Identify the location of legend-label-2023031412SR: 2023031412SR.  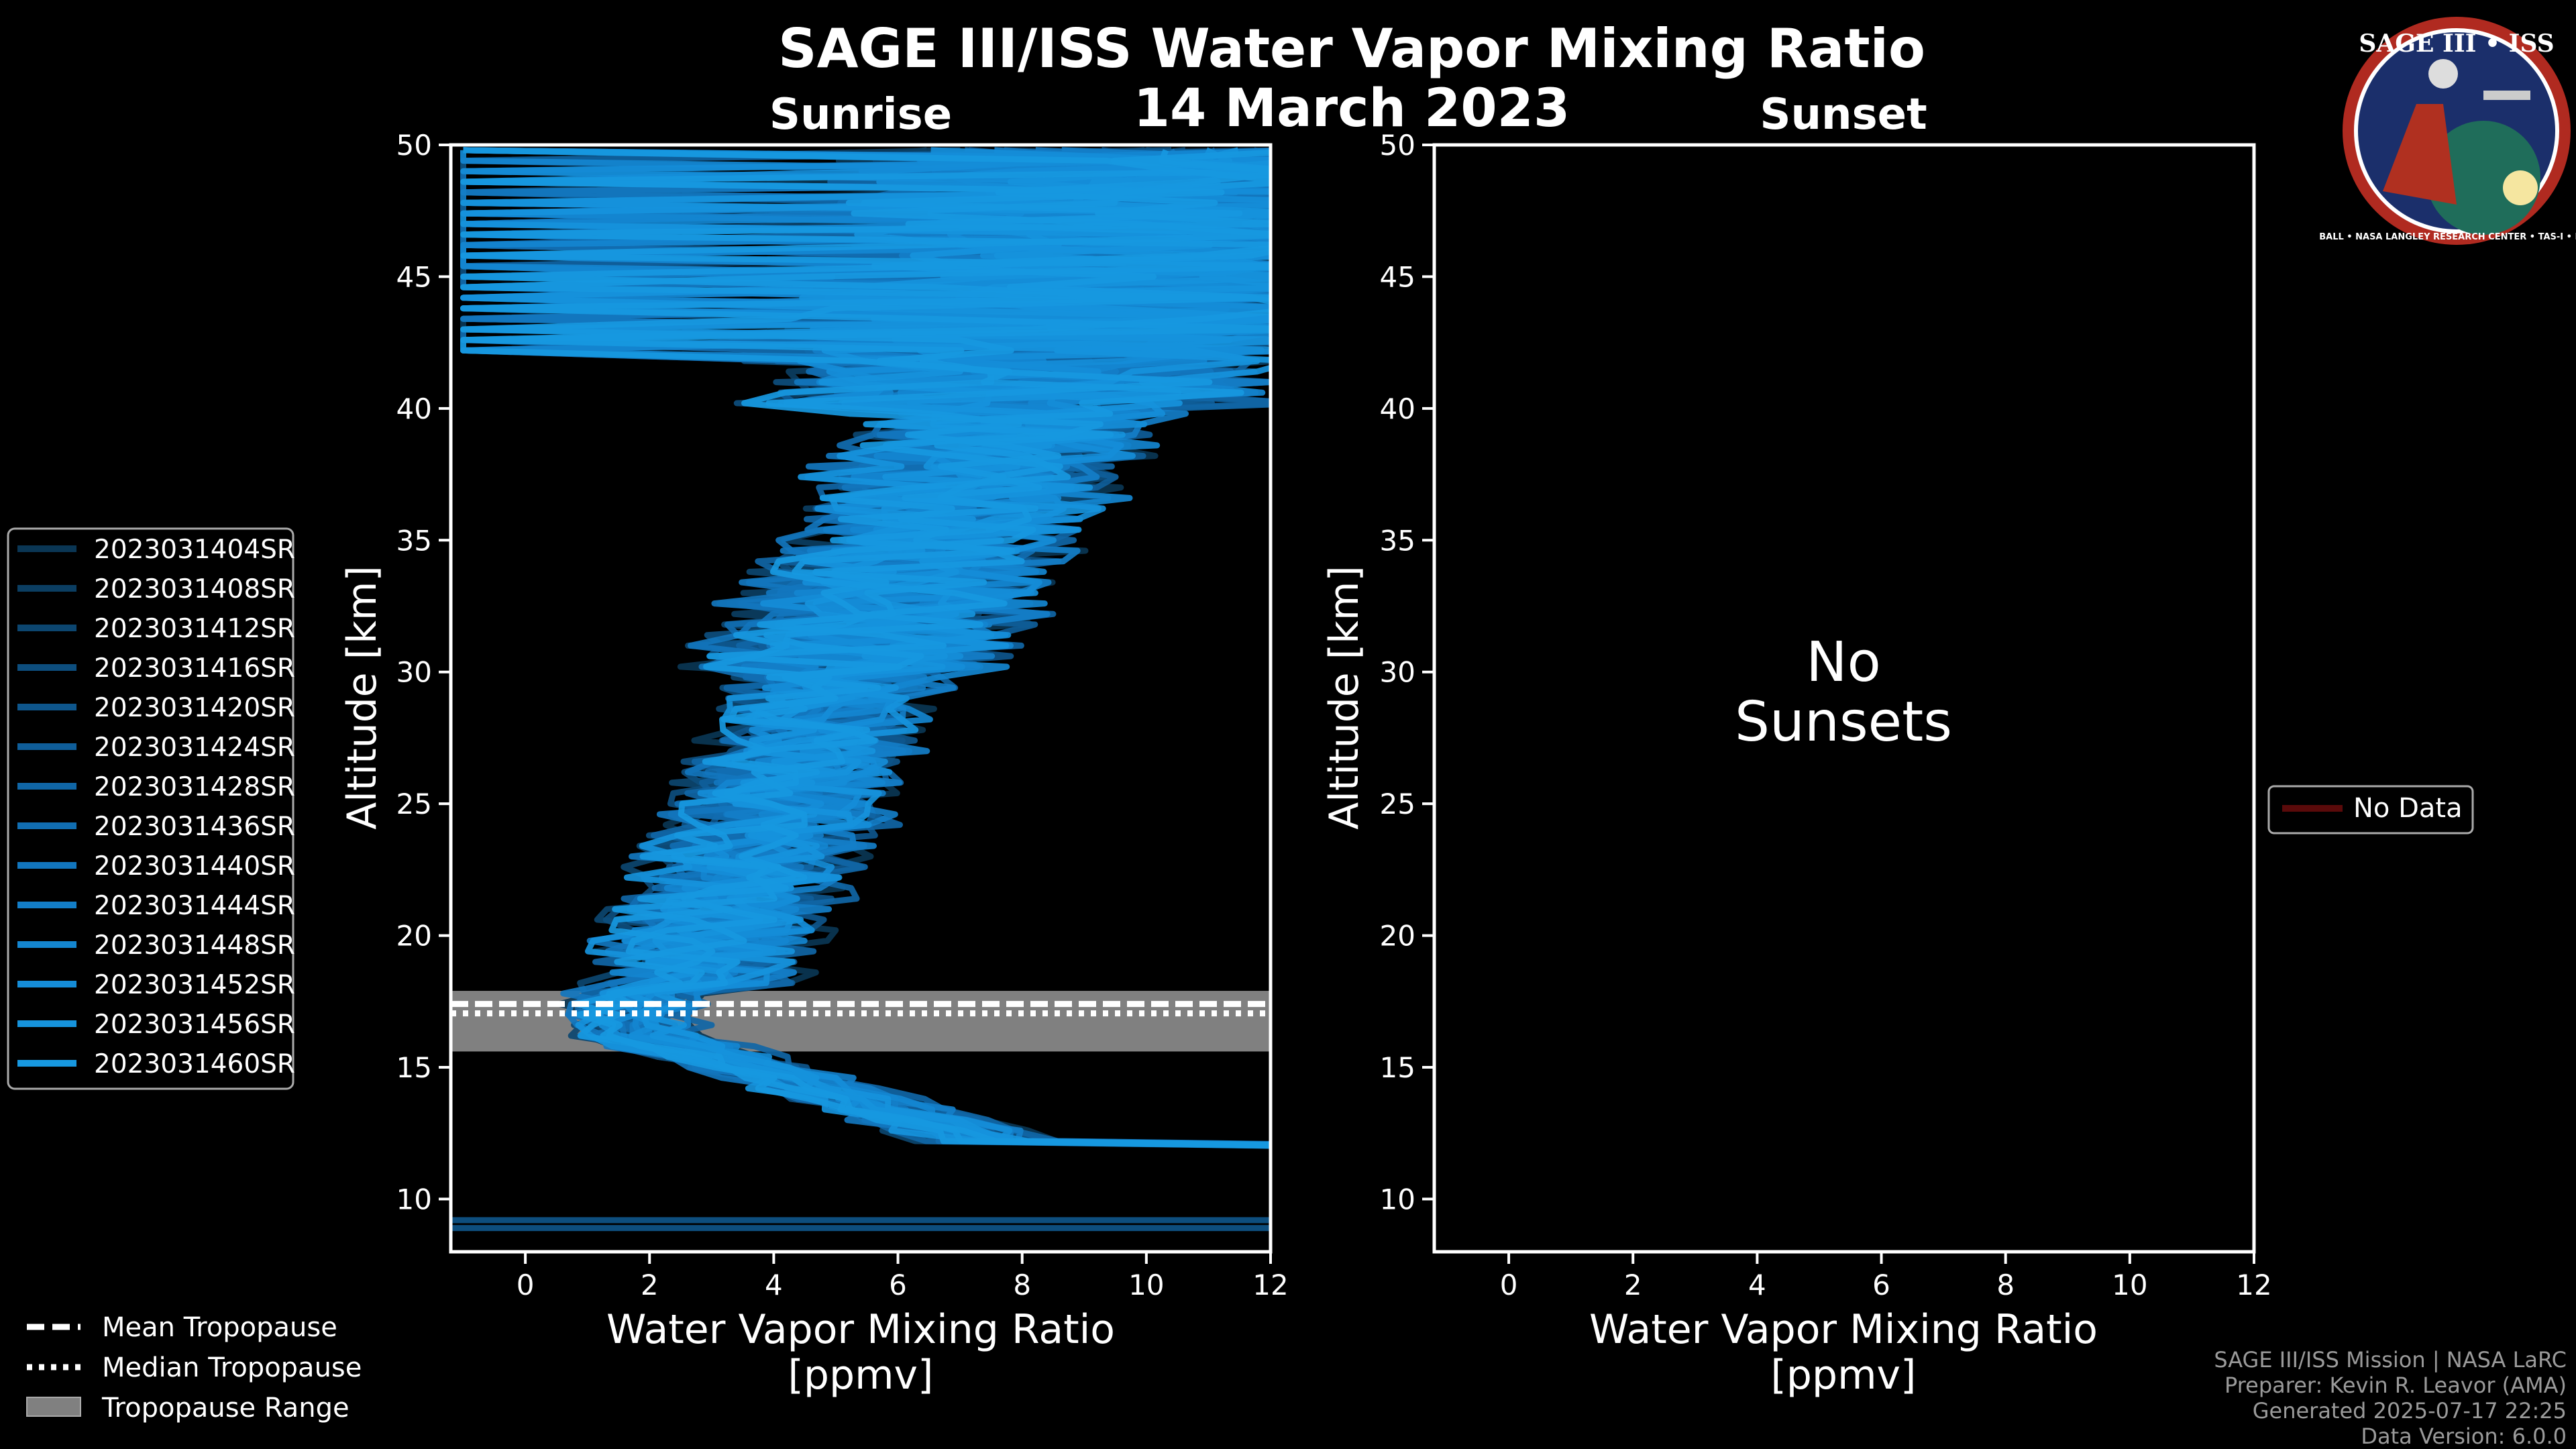
(194, 629).